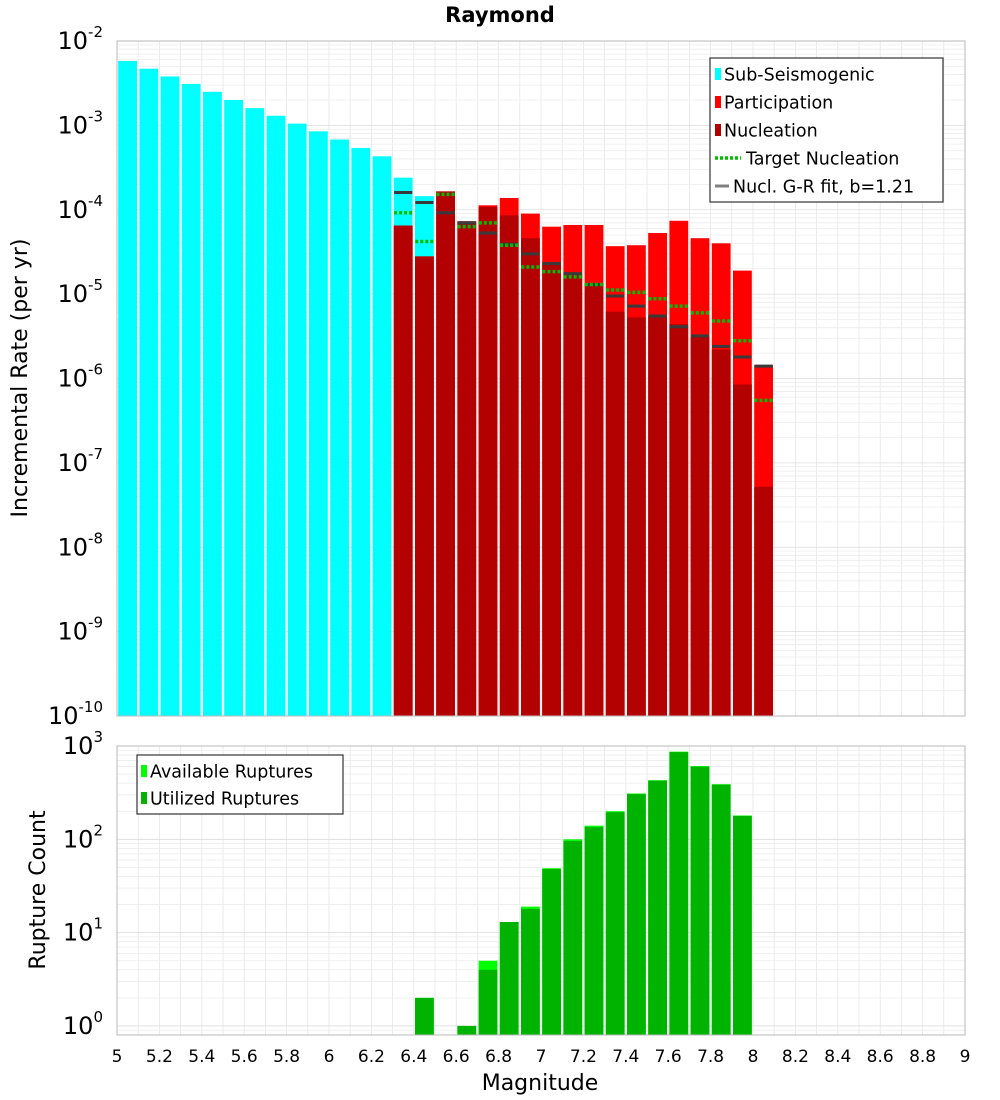  What do you see at coordinates (456, 1057) in the screenshot?
I see `x-tick-label: 6.6` at bounding box center [456, 1057].